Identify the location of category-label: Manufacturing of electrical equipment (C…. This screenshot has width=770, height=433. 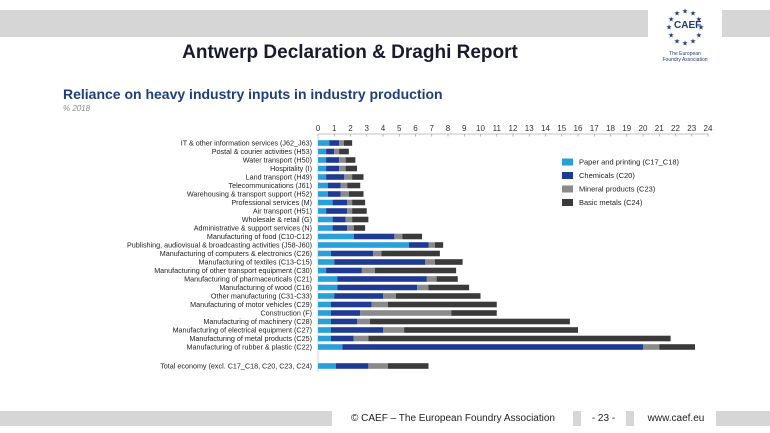
(242, 330).